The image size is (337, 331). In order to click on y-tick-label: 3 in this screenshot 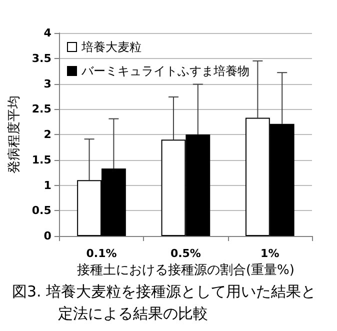, I will do `click(48, 83)`.